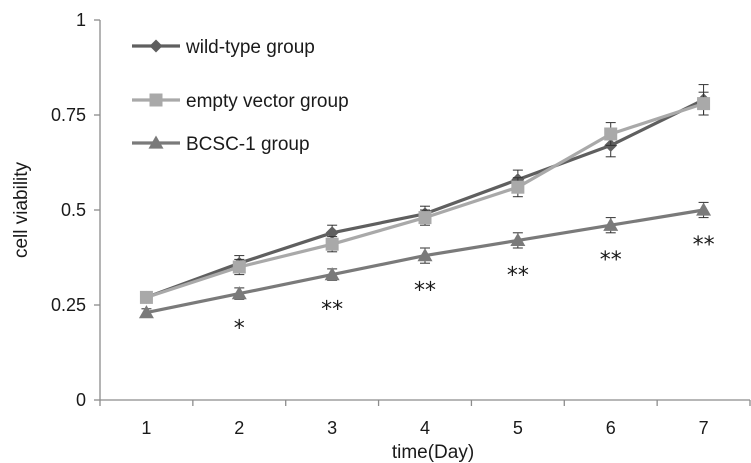  I want to click on y-tick-label: 0.75, so click(68, 115).